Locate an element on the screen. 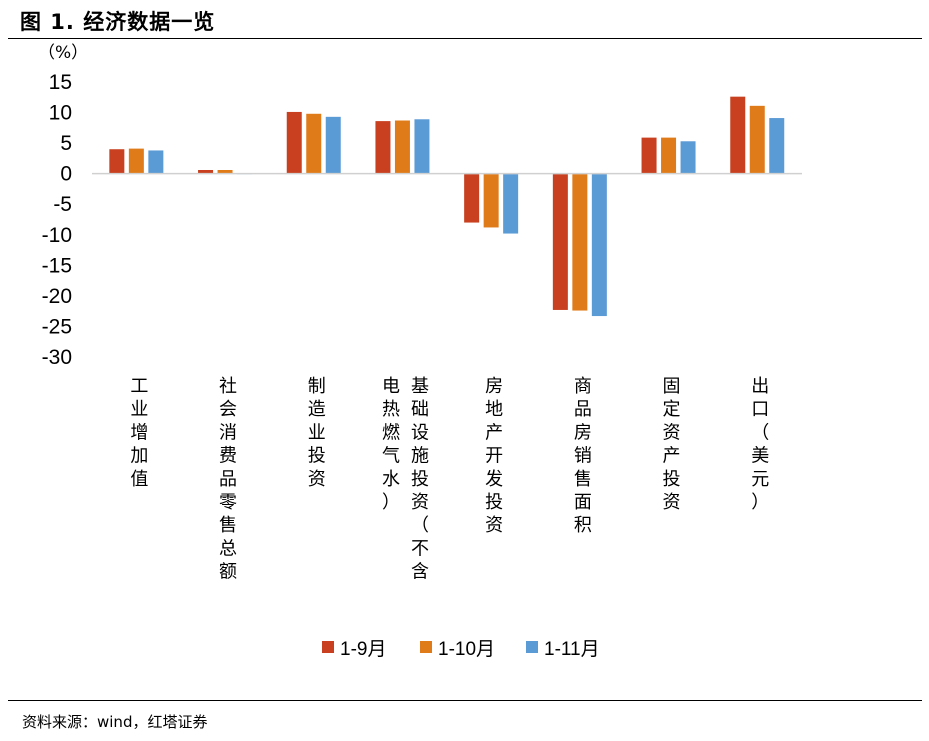 The width and height of the screenshot is (929, 741). svg-text: 值 is located at coordinates (139, 479).